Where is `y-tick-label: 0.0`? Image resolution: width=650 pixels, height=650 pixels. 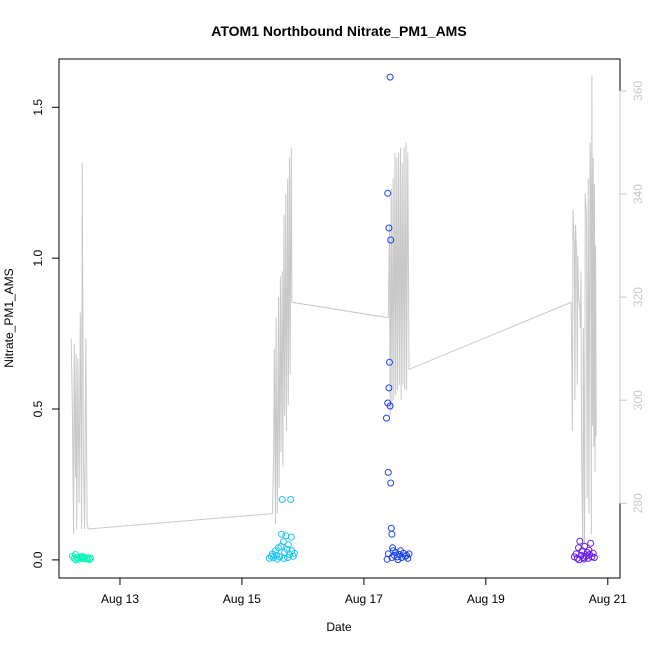 y-tick-label: 0.0 is located at coordinates (38, 559).